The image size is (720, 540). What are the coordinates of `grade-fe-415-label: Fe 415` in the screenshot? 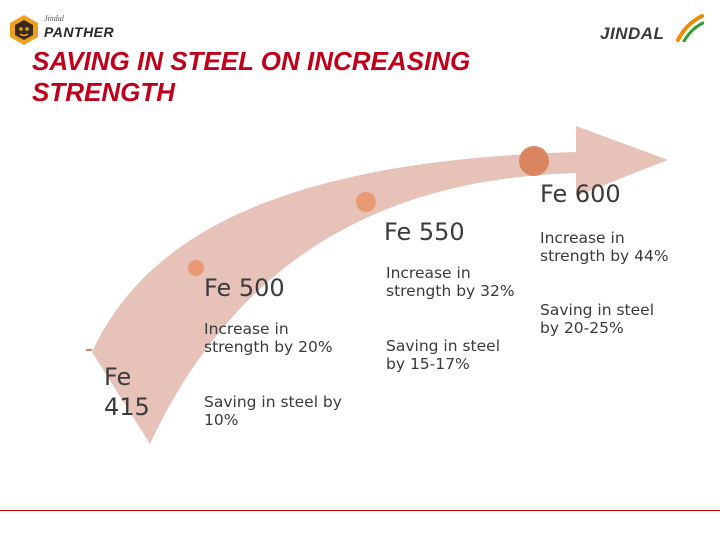 It's located at (127, 392).